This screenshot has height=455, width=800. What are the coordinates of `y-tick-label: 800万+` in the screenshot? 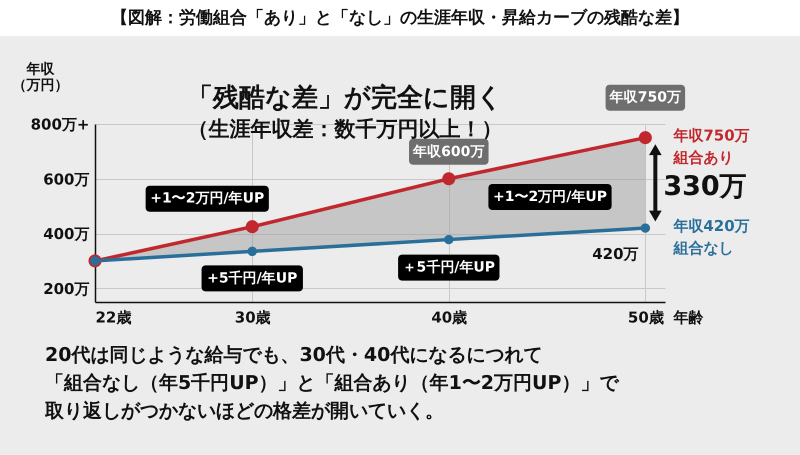 It's located at (60, 125).